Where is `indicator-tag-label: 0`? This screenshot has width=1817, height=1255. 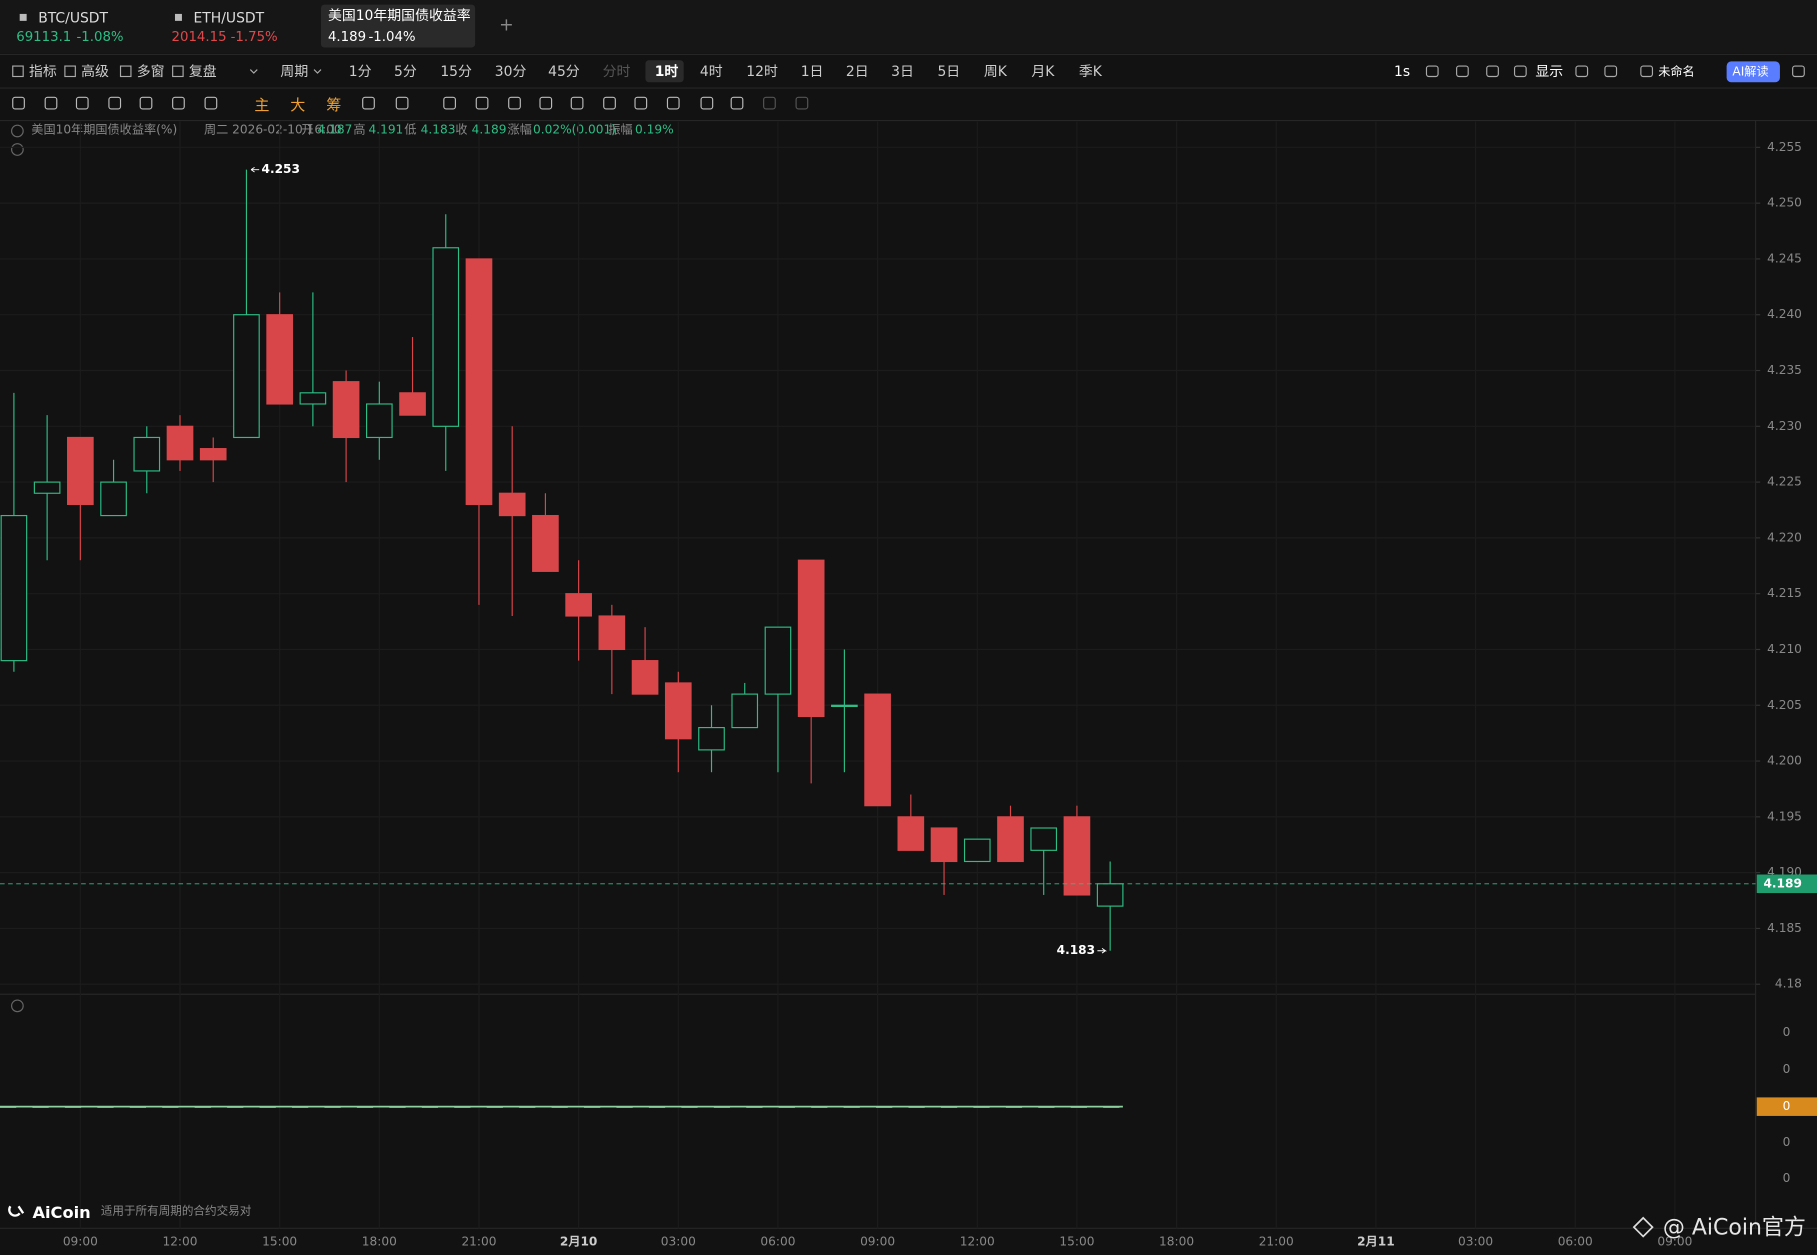 indicator-tag-label: 0 is located at coordinates (1787, 1106).